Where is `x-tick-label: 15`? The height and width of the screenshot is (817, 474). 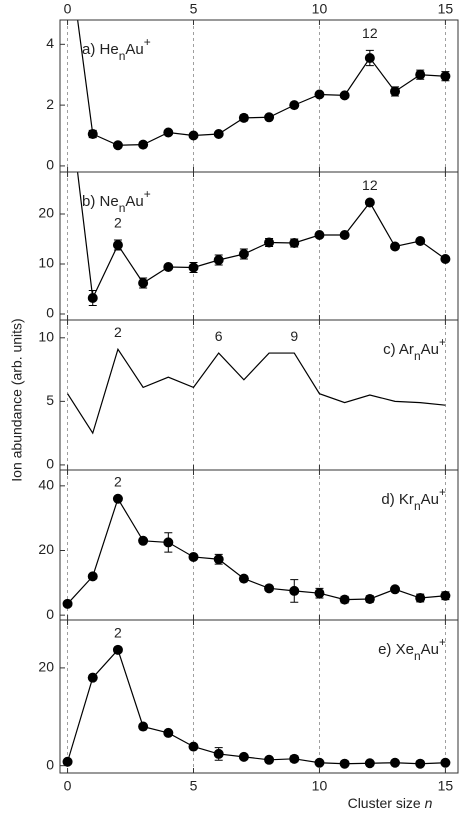
x-tick-label: 15 is located at coordinates (446, 786).